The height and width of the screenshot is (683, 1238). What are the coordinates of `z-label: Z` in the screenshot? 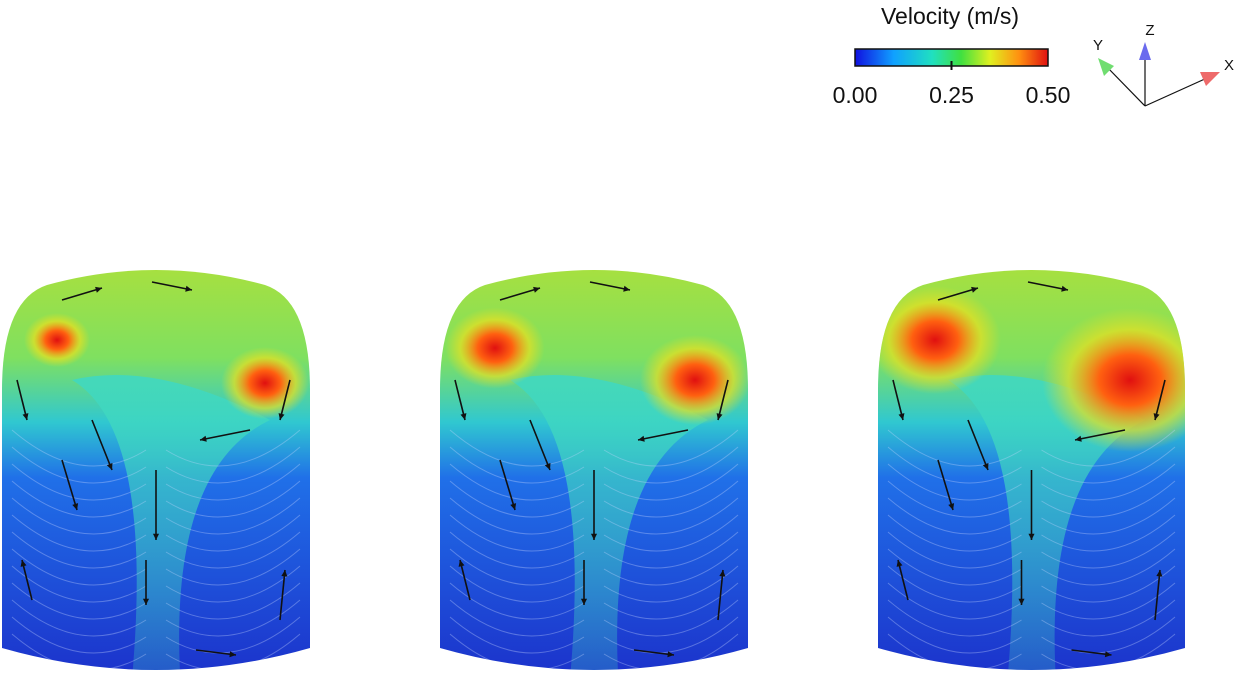 It's located at (1149, 30).